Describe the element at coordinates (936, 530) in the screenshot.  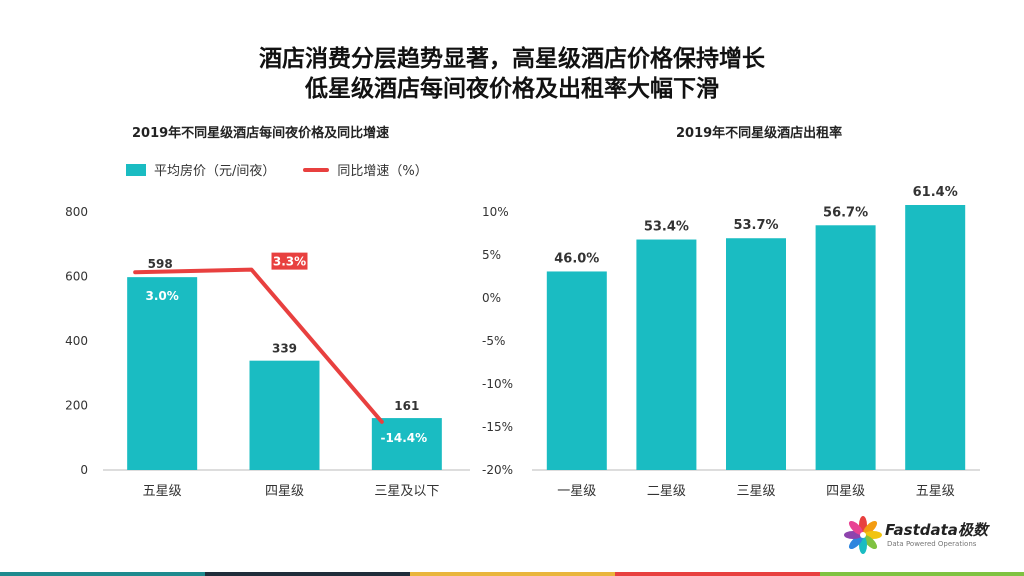
I see `logo-brand: Fastdata极数` at that location.